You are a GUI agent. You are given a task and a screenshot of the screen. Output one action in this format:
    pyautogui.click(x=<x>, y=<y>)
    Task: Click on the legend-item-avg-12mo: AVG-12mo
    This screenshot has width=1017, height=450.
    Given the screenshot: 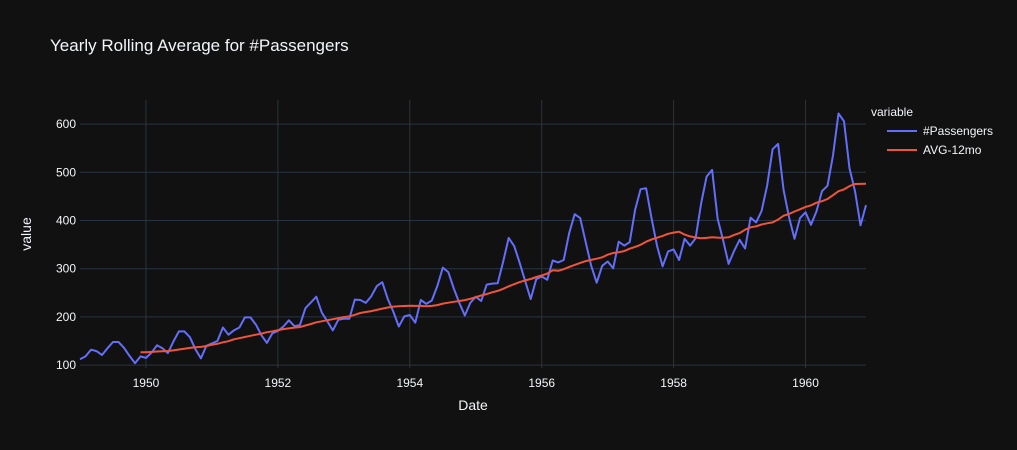 What is the action you would take?
    pyautogui.click(x=934, y=150)
    